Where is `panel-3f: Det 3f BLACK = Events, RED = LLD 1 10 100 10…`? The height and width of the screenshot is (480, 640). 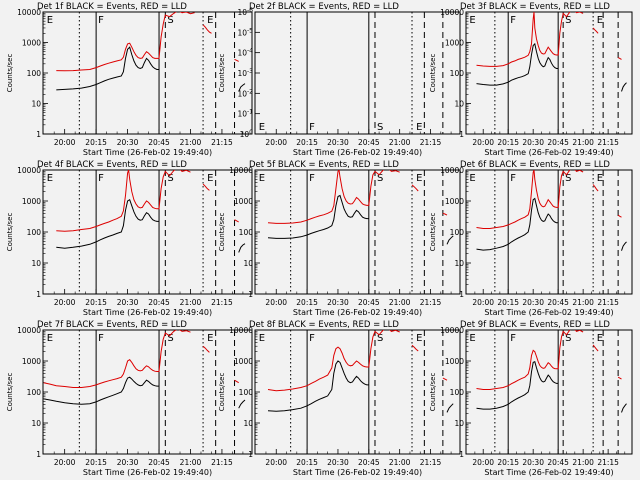
panel-3f: Det 3f BLACK = Events, RED = LLD 1 10 100 10… is located at coordinates (531, 79).